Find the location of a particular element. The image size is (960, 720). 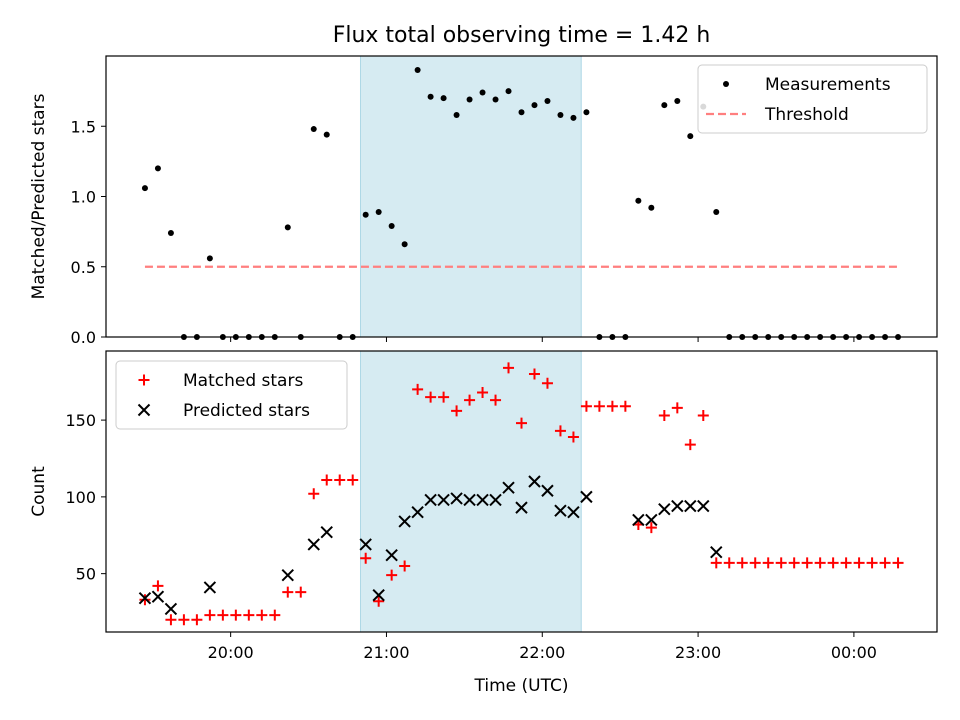

top-ytick-label: 1.5 is located at coordinates (83, 126).